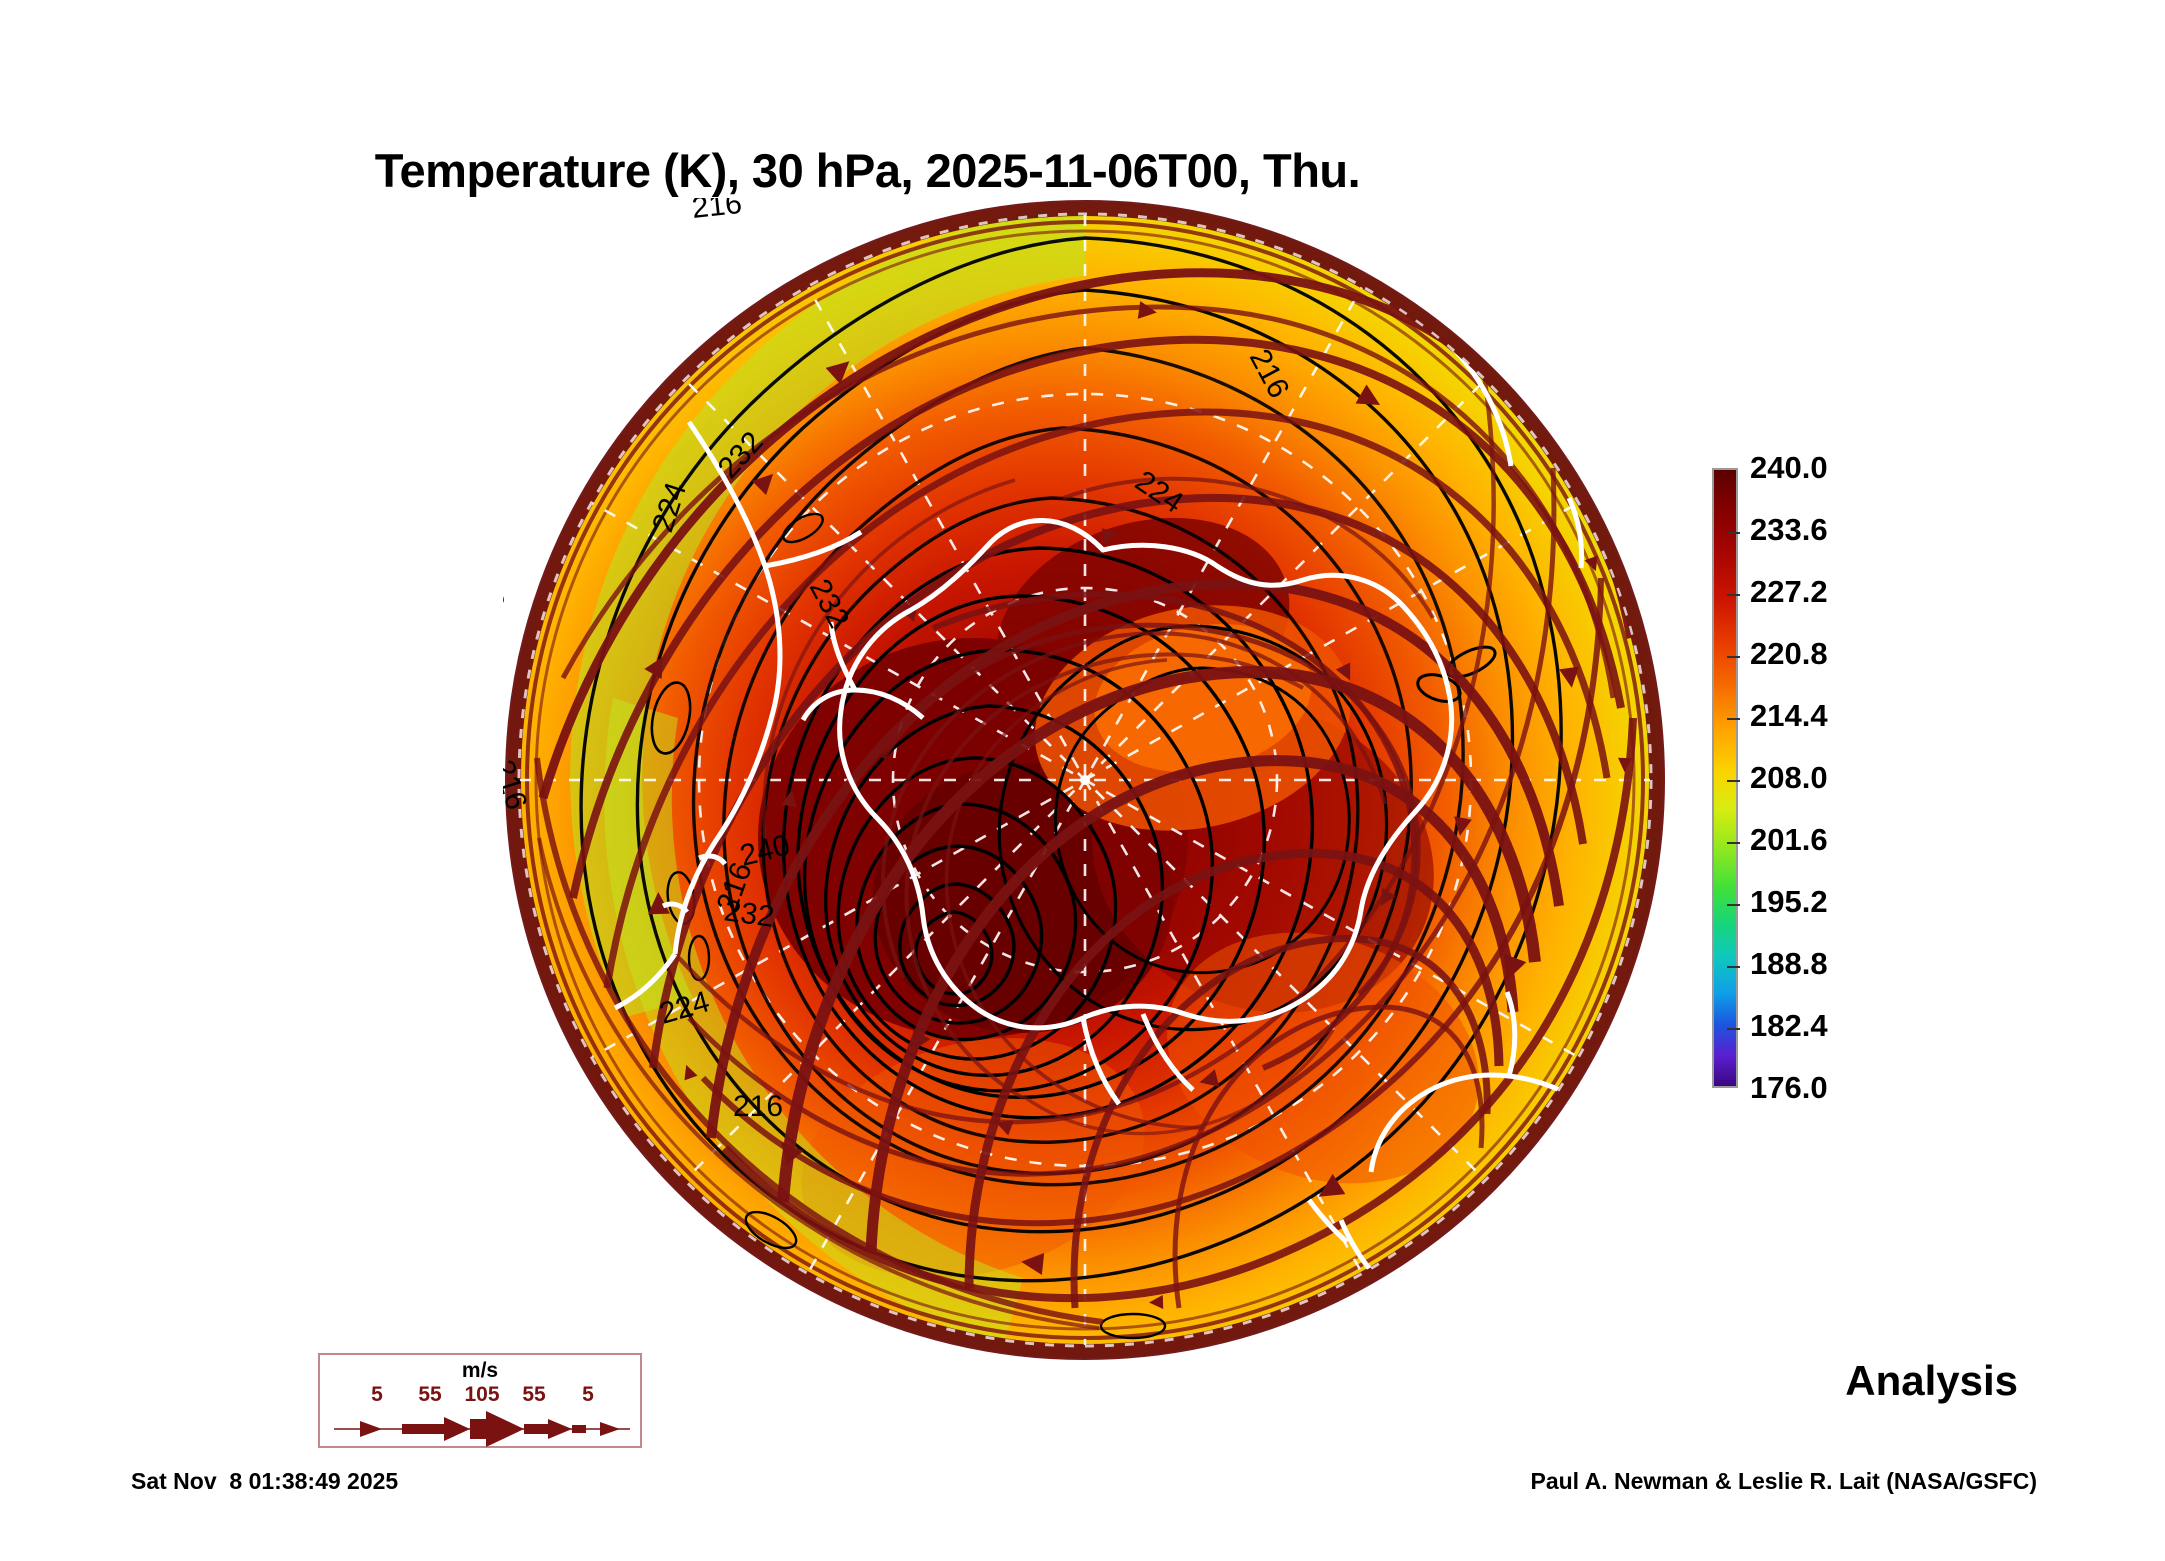 Image resolution: width=2165 pixels, height=1561 pixels. I want to click on wind-speed-legend: m/s 5 55 105 55 5, so click(480, 1400).